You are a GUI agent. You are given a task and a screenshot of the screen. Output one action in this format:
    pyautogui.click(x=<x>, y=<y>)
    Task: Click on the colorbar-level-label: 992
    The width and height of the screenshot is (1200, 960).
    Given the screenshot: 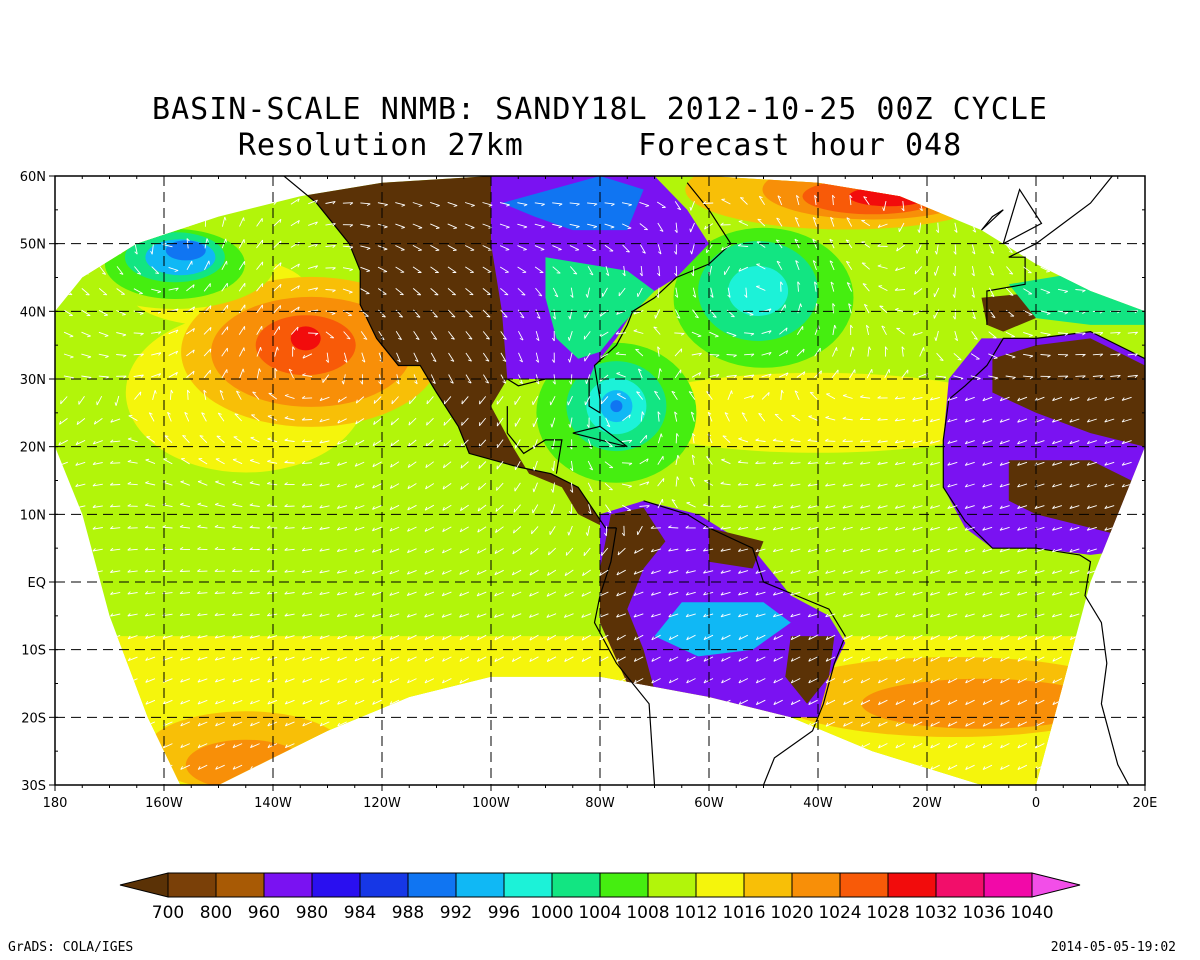 What is the action you would take?
    pyautogui.click(x=456, y=913)
    